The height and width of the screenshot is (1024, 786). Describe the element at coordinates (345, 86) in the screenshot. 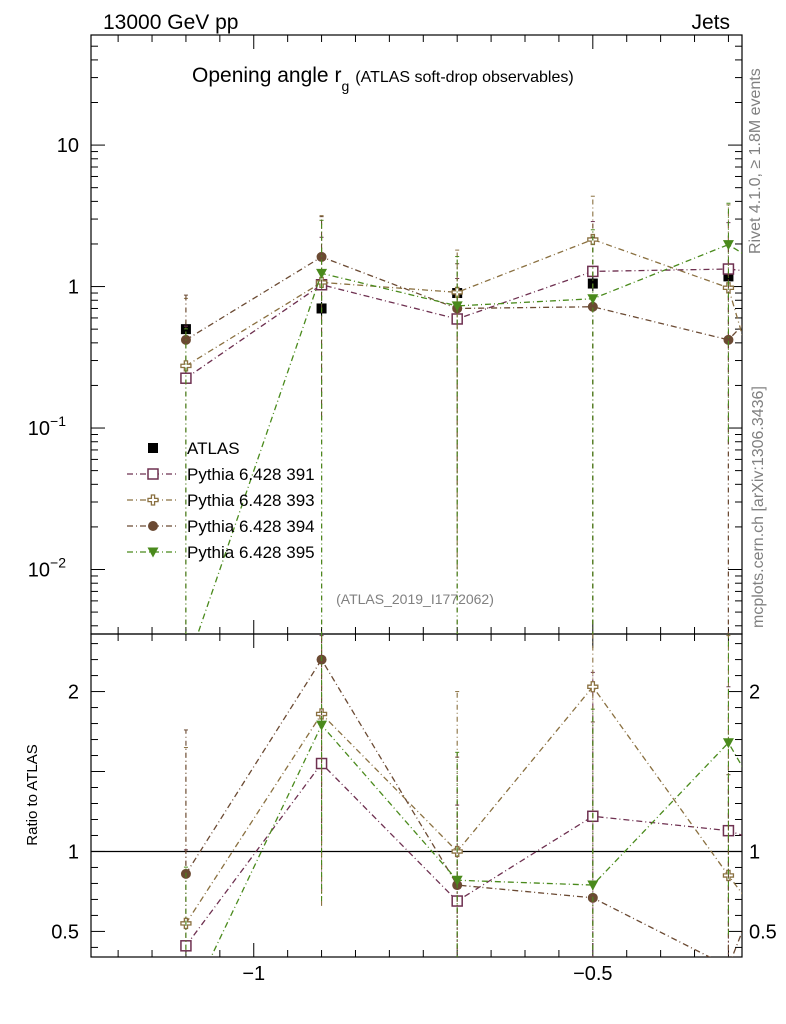

I see `plot-title-subscript: g` at that location.